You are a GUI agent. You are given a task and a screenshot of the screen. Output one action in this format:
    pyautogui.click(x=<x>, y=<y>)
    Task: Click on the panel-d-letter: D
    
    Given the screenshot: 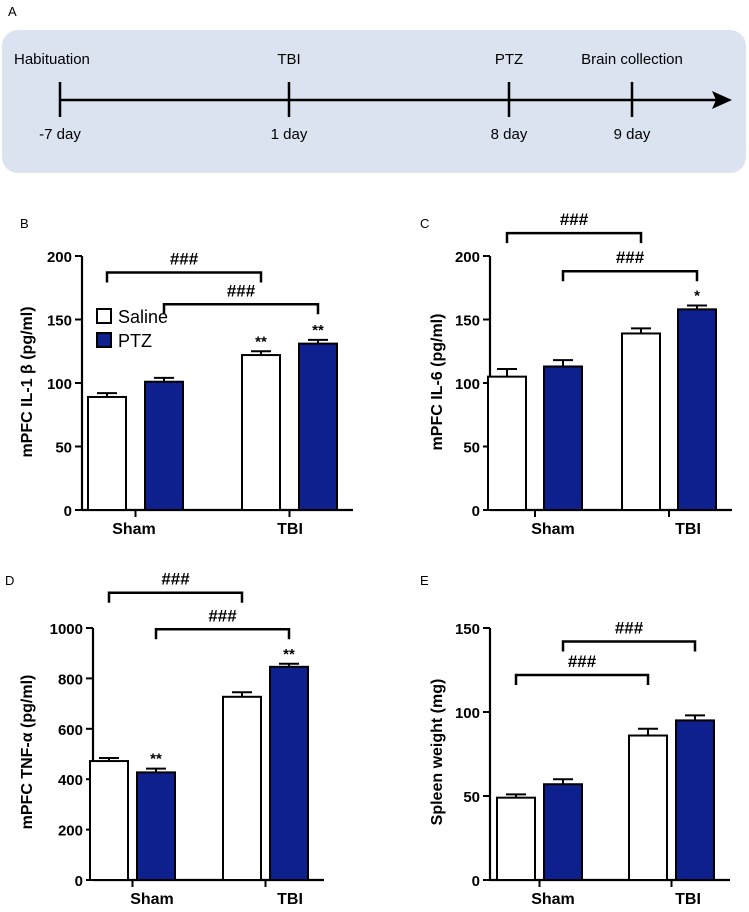 What is the action you would take?
    pyautogui.click(x=9, y=580)
    